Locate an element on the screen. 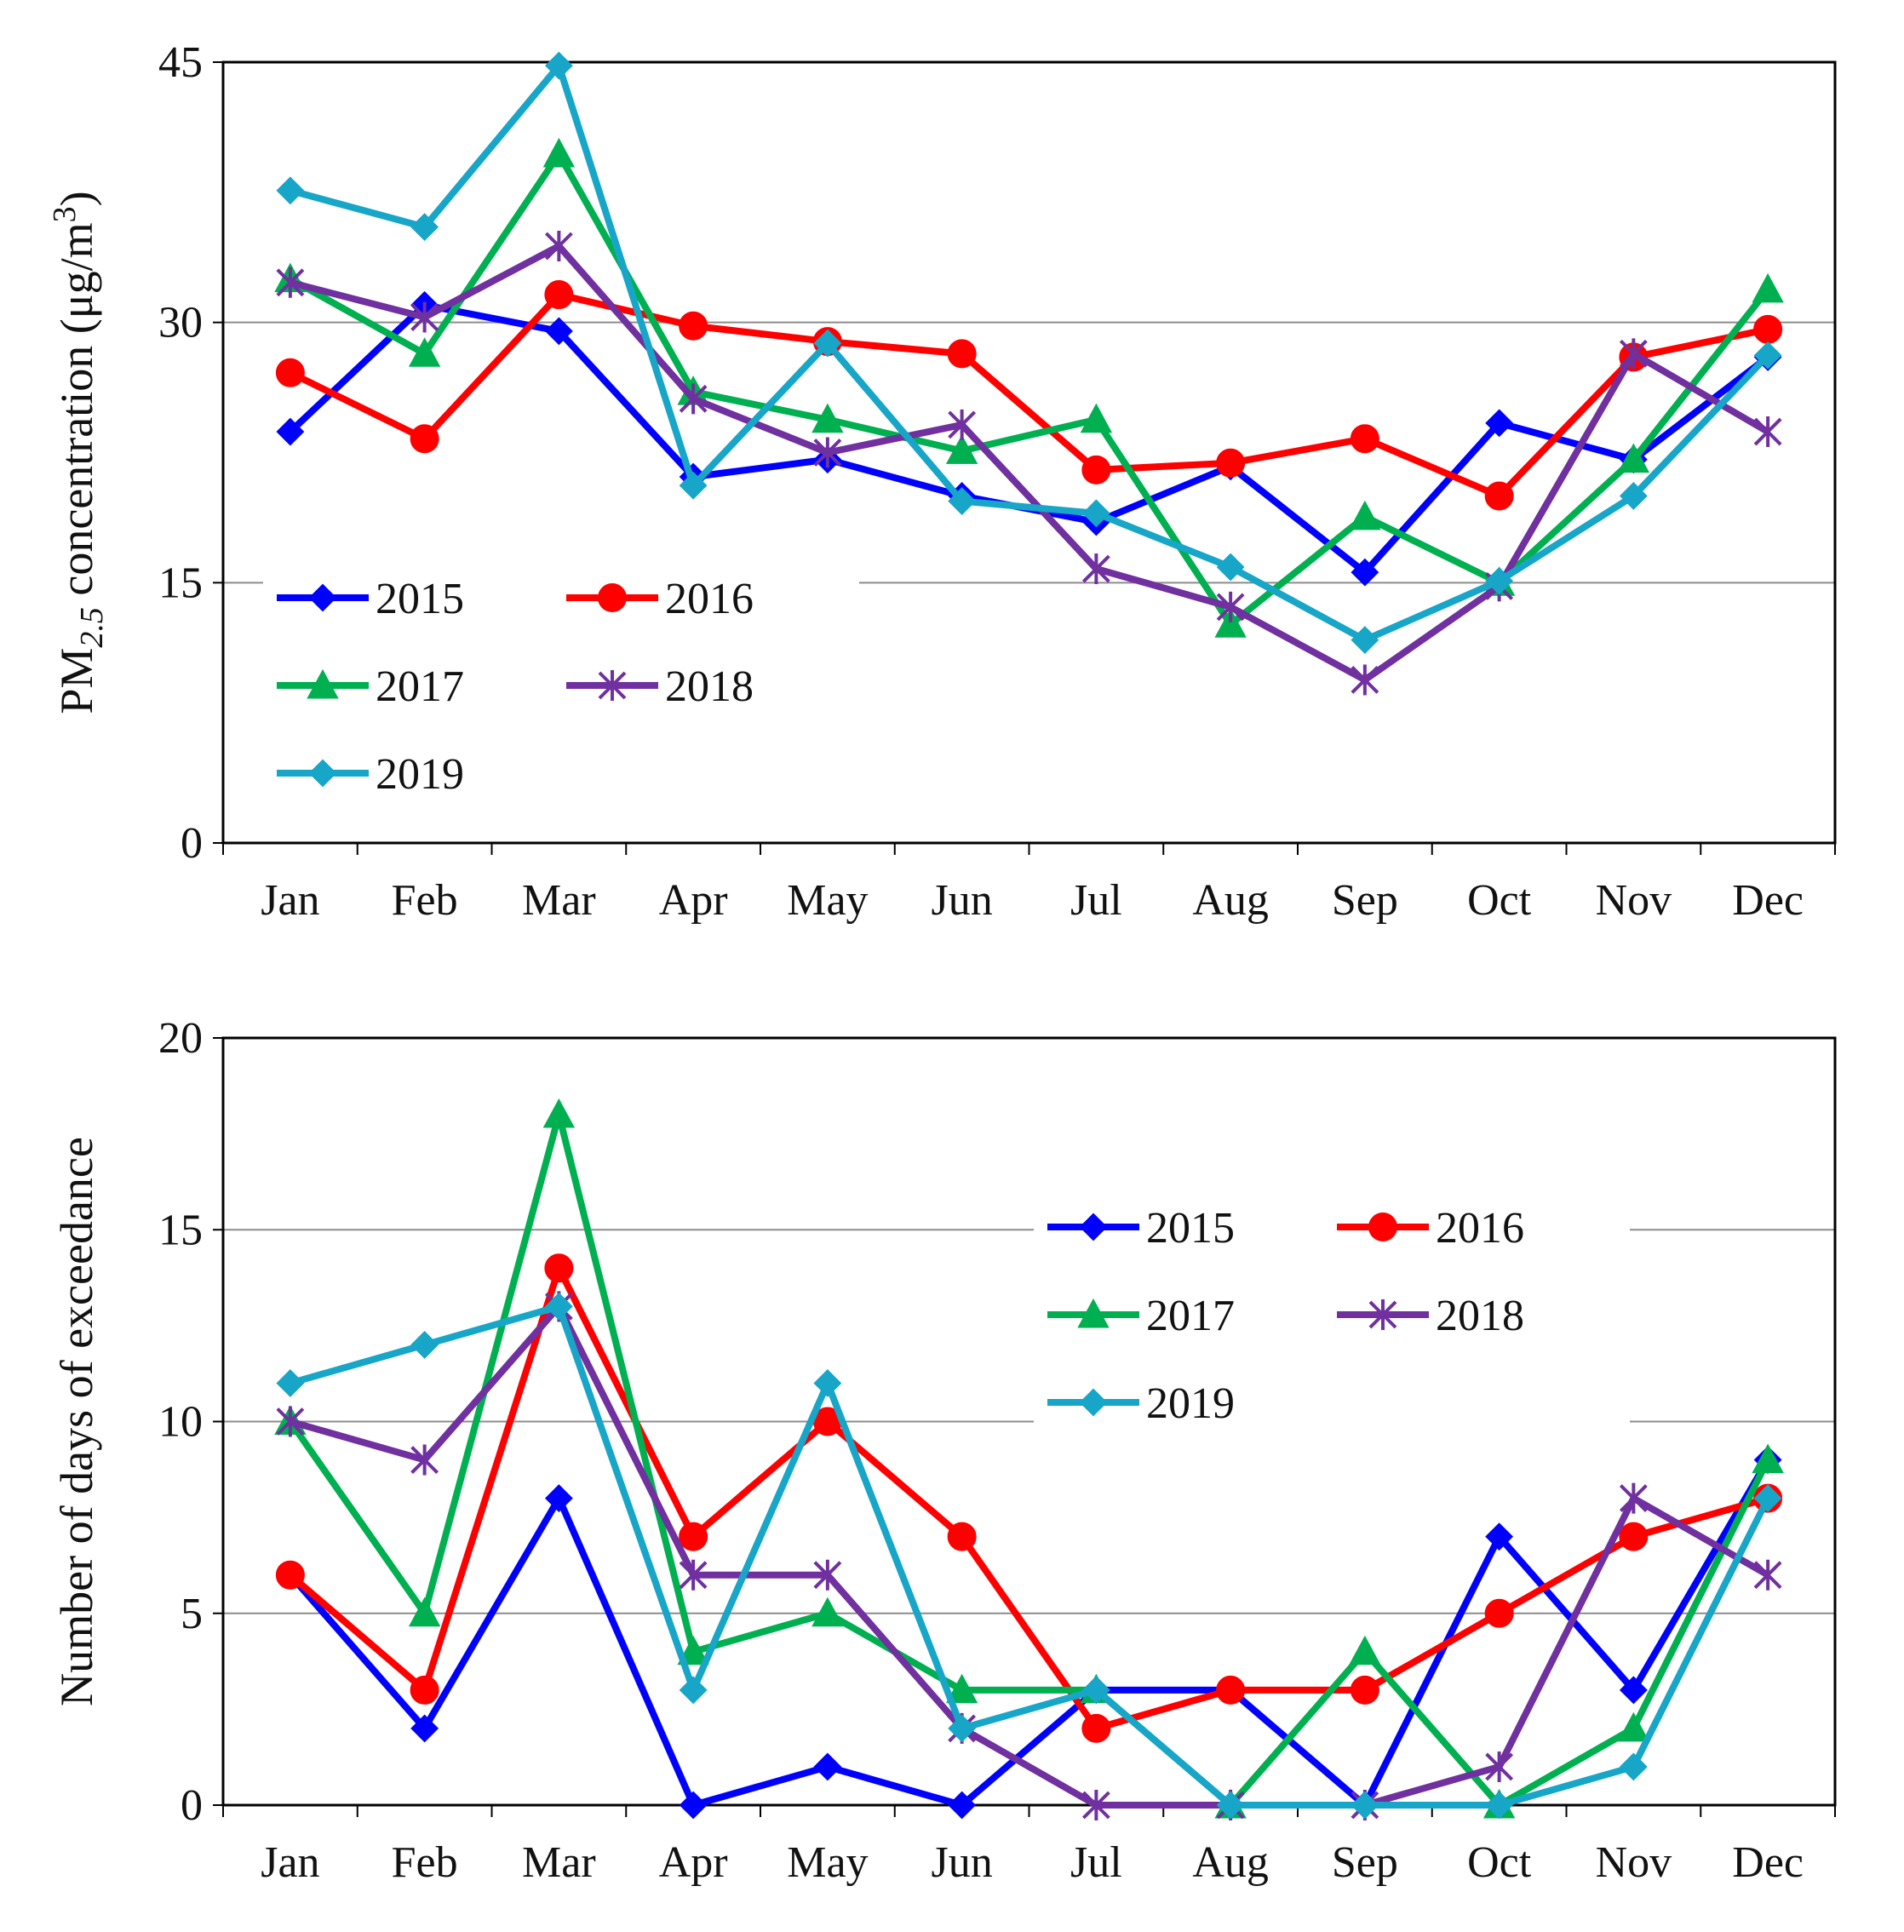 This screenshot has width=1904, height=1932. legend-label: 2018 is located at coordinates (709, 686).